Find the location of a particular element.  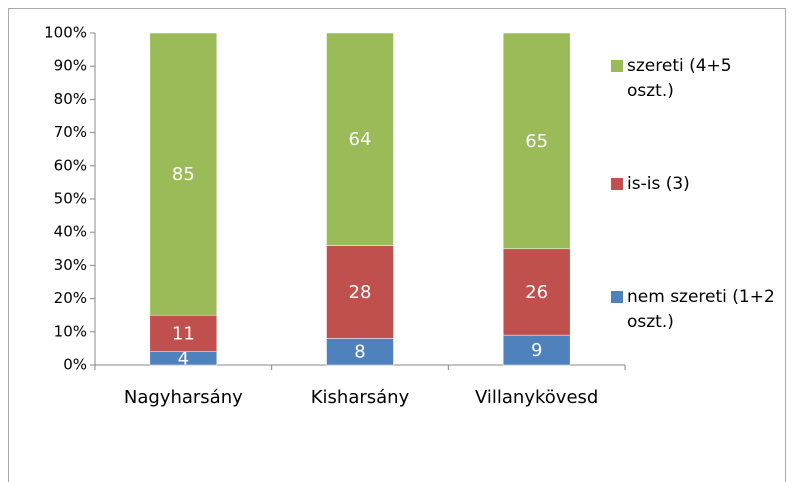

x-tick-label: Villanykövesd is located at coordinates (536, 397).